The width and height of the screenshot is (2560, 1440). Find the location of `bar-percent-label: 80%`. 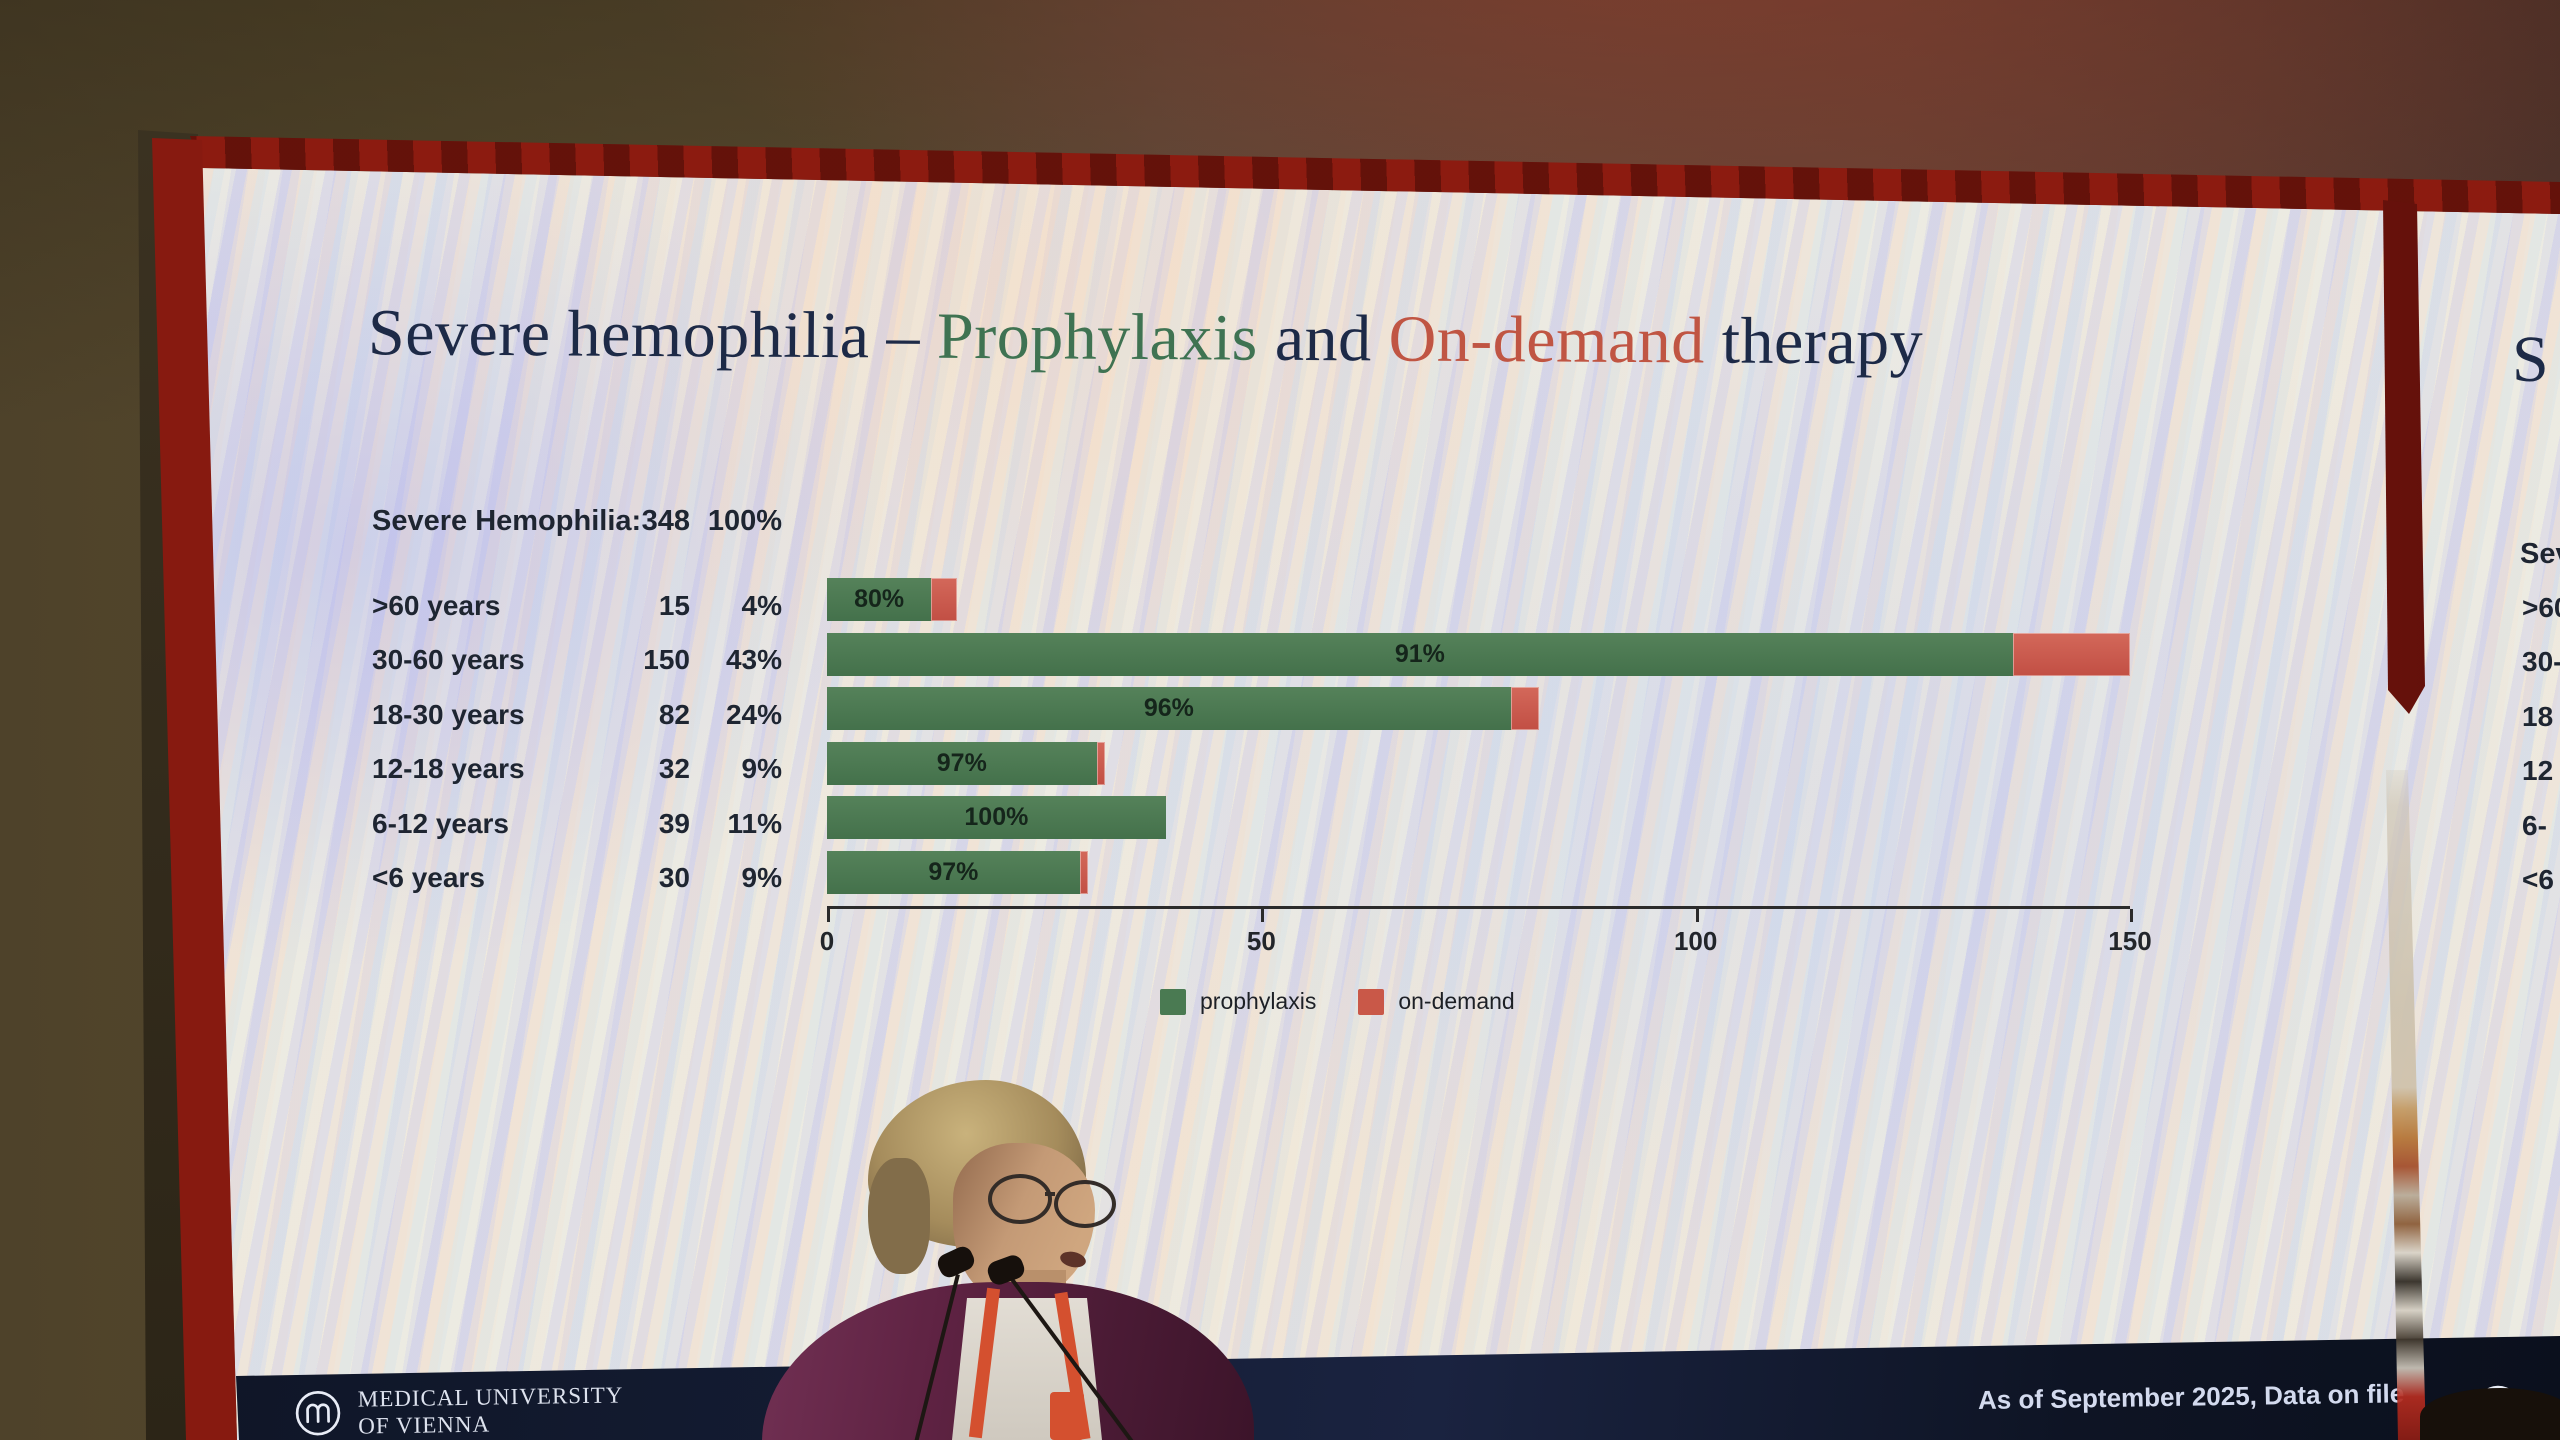

bar-percent-label: 80% is located at coordinates (879, 599).